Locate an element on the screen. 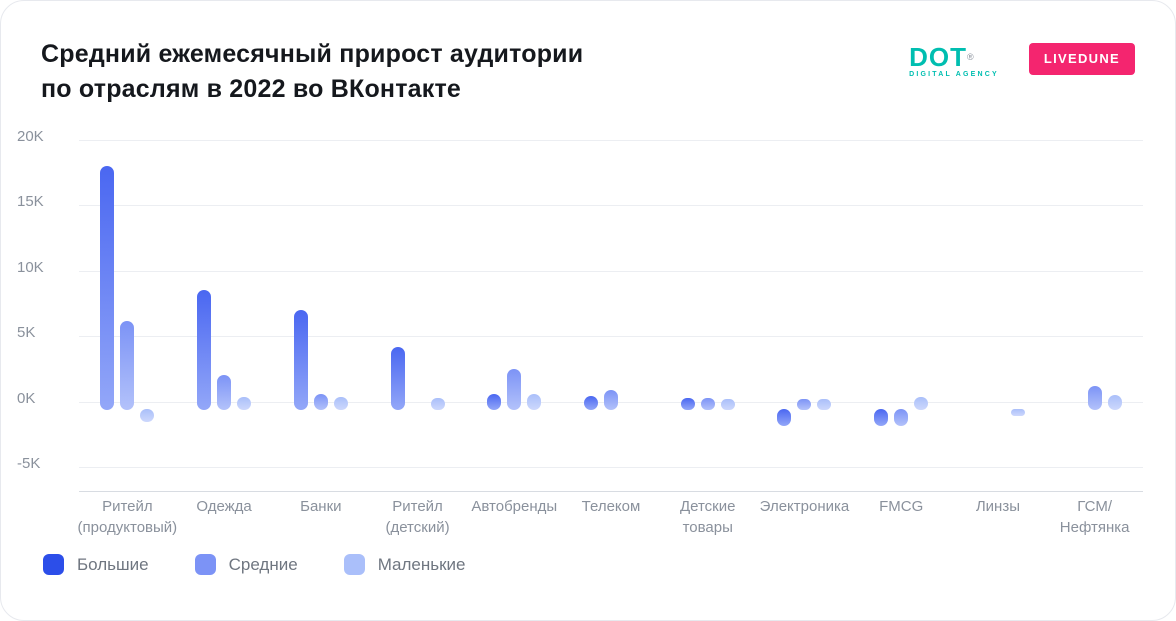 The image size is (1176, 621). dot-logo-text: DOT® is located at coordinates (942, 57).